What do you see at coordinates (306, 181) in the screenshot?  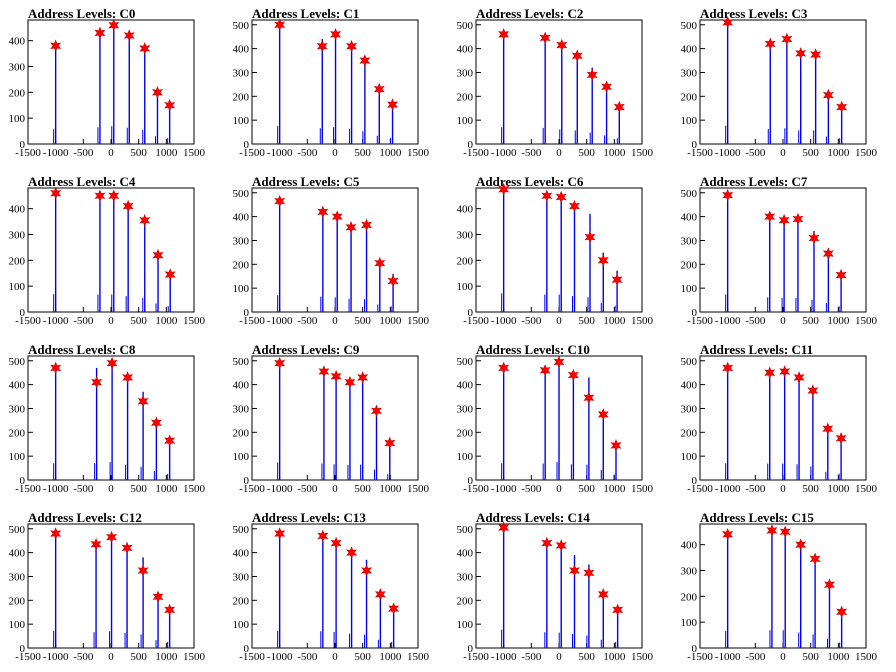 I see `panel-title: Address Levels: C5` at bounding box center [306, 181].